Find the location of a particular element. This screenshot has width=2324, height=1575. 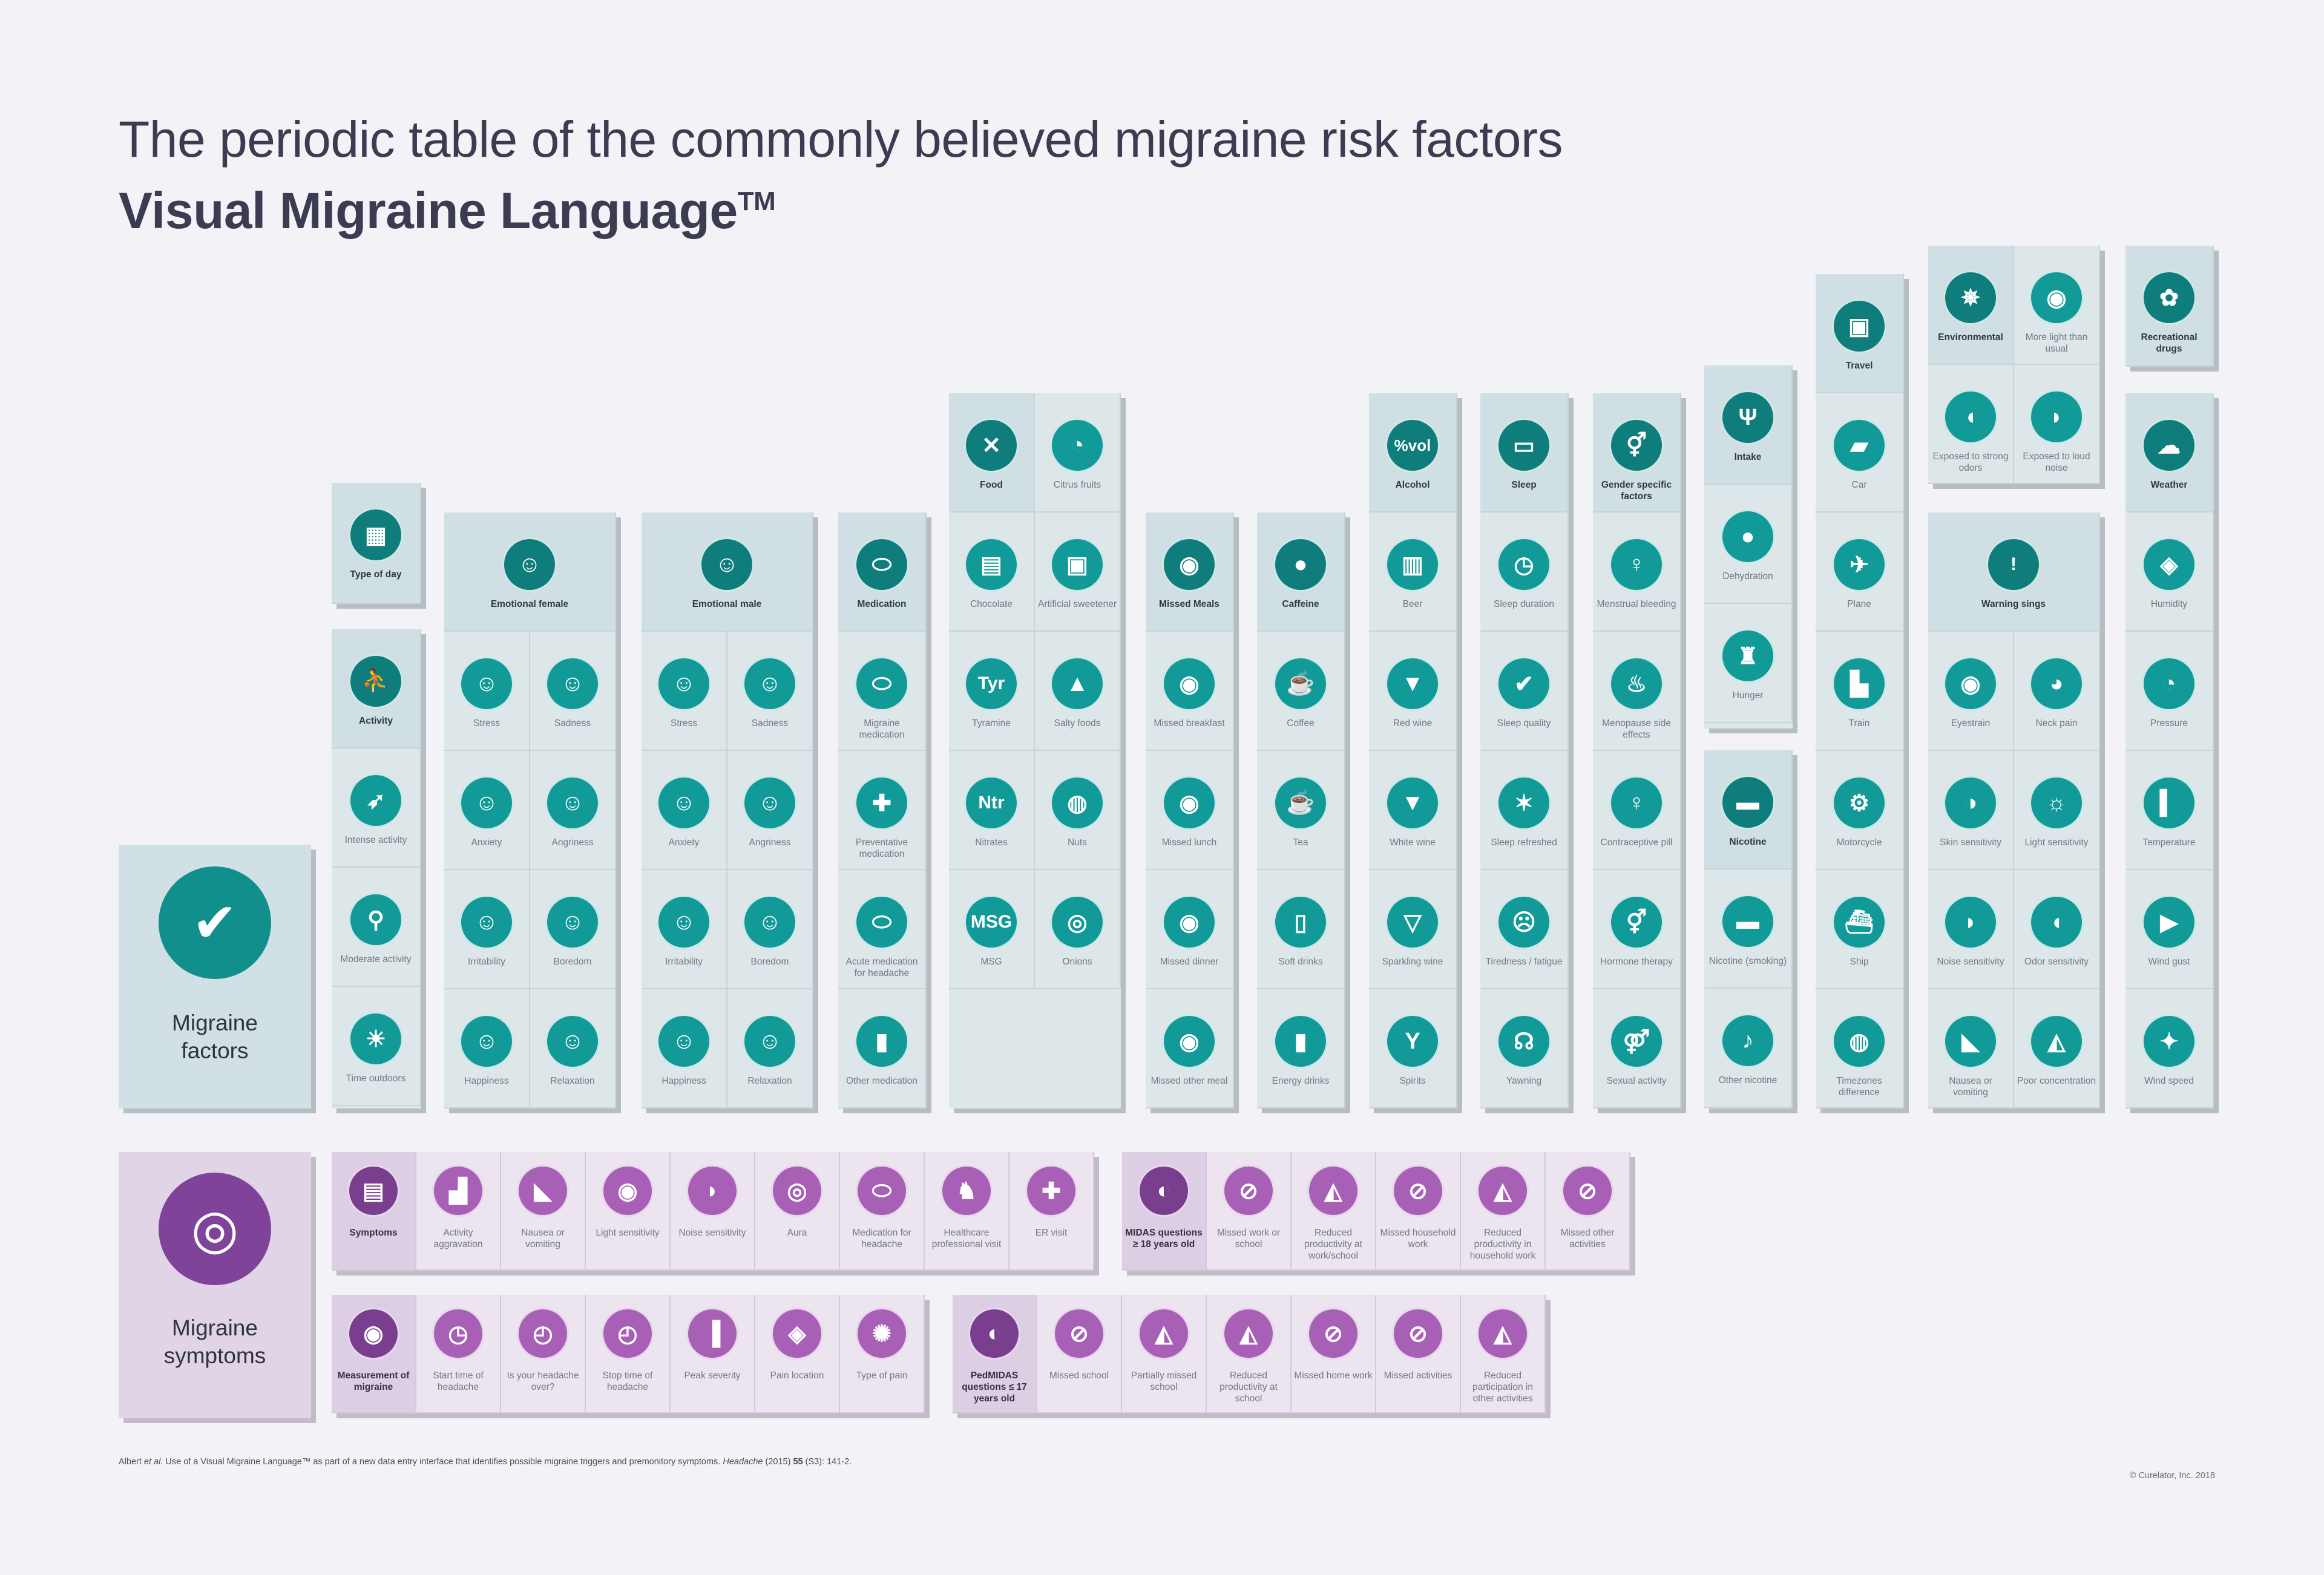

factor-cell: ▽ Sparkling wine is located at coordinates (1413, 929).